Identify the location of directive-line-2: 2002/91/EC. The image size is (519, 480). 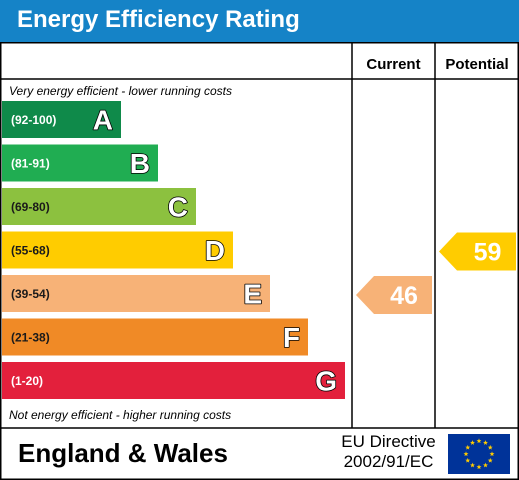
(388, 461).